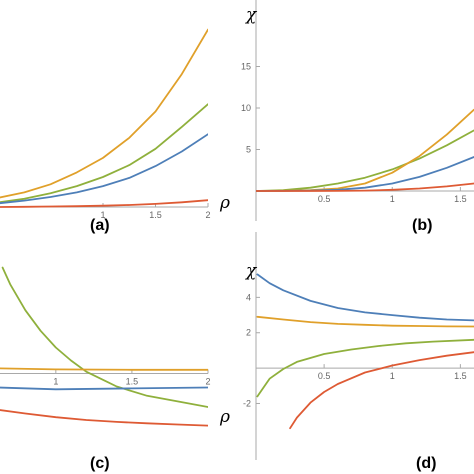  What do you see at coordinates (104, 203) in the screenshot?
I see `series-line-a-red` at bounding box center [104, 203].